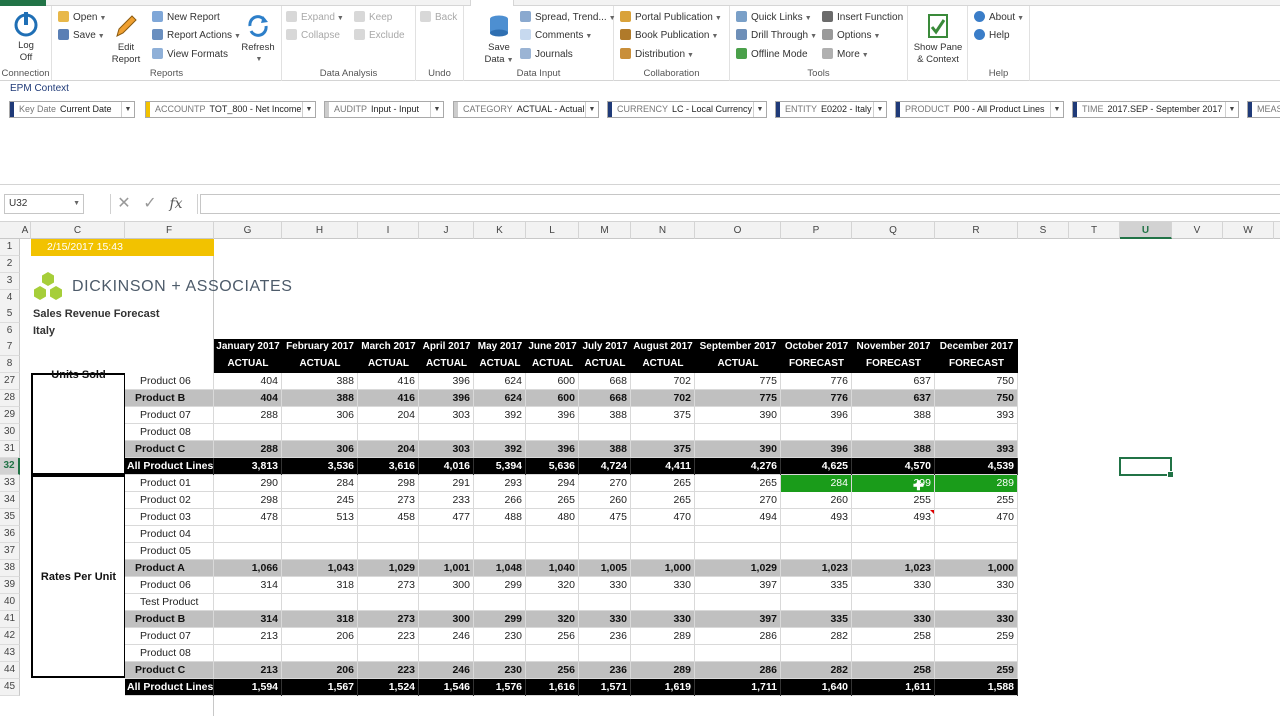 The height and width of the screenshot is (720, 1280). What do you see at coordinates (10, 568) in the screenshot?
I see `row-header-38: 38` at bounding box center [10, 568].